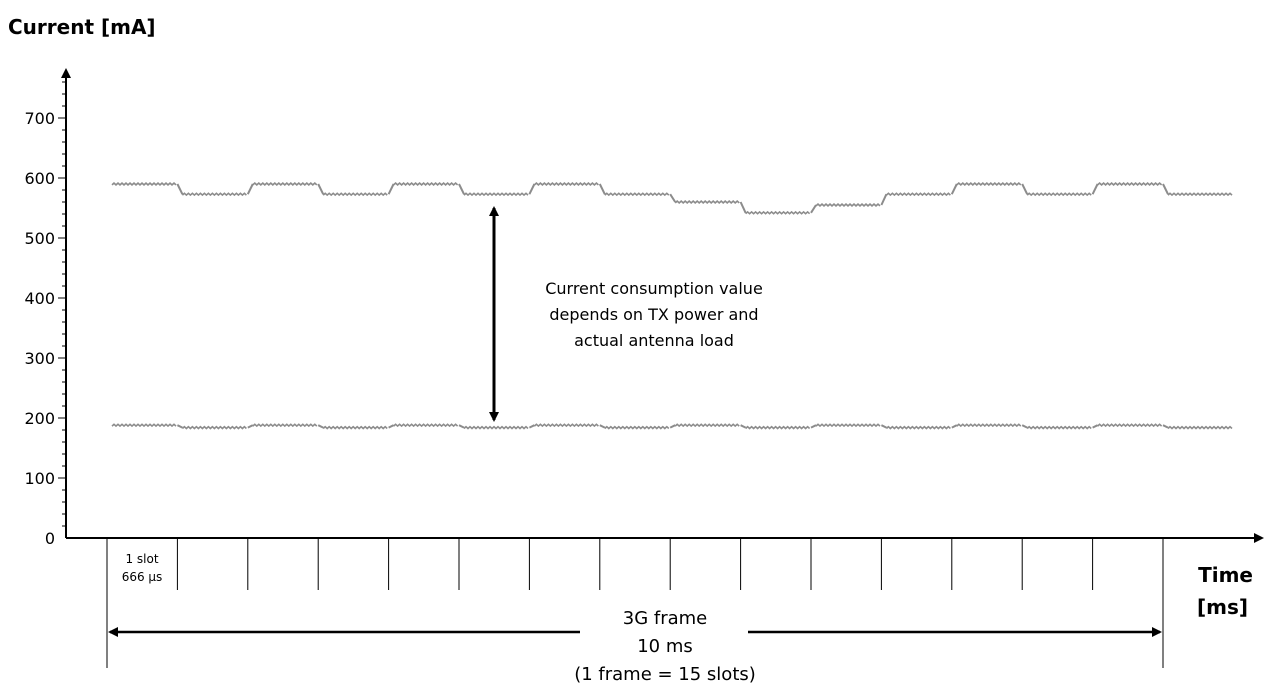 The height and width of the screenshot is (689, 1265). Describe the element at coordinates (39, 178) in the screenshot. I see `y-tick-label: 600` at that location.